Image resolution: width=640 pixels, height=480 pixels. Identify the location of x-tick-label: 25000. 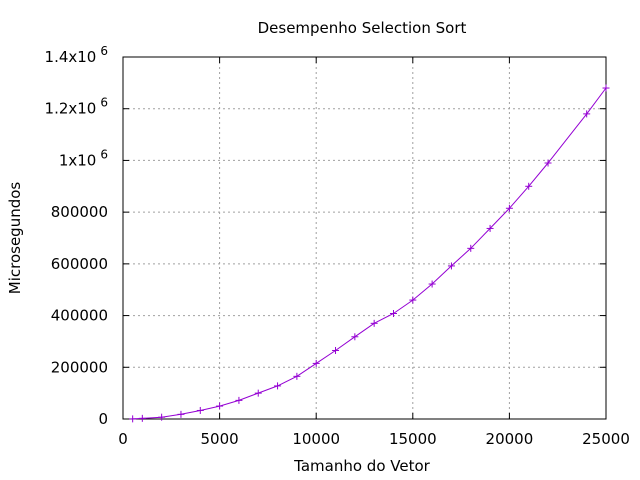
(606, 439).